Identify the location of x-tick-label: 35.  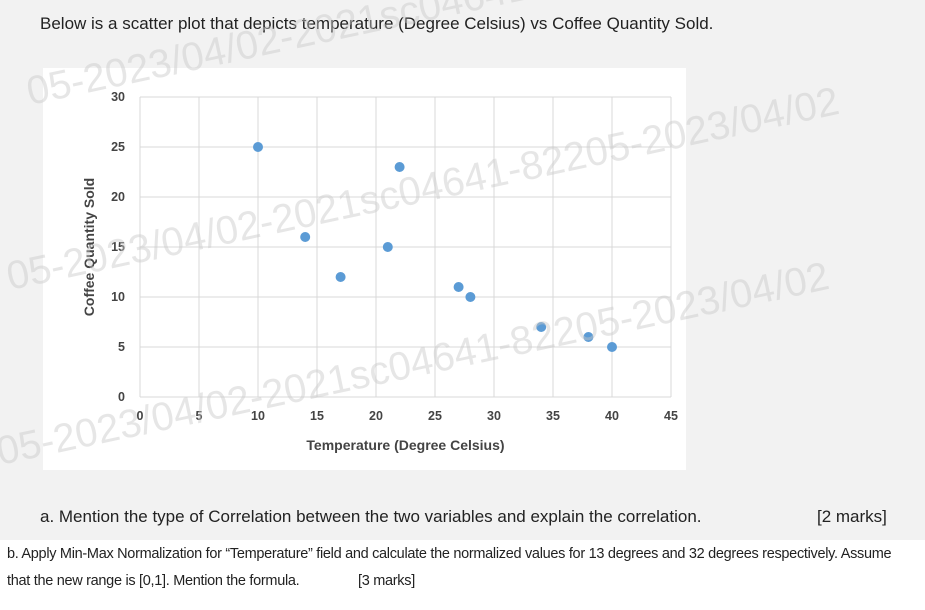
(553, 416).